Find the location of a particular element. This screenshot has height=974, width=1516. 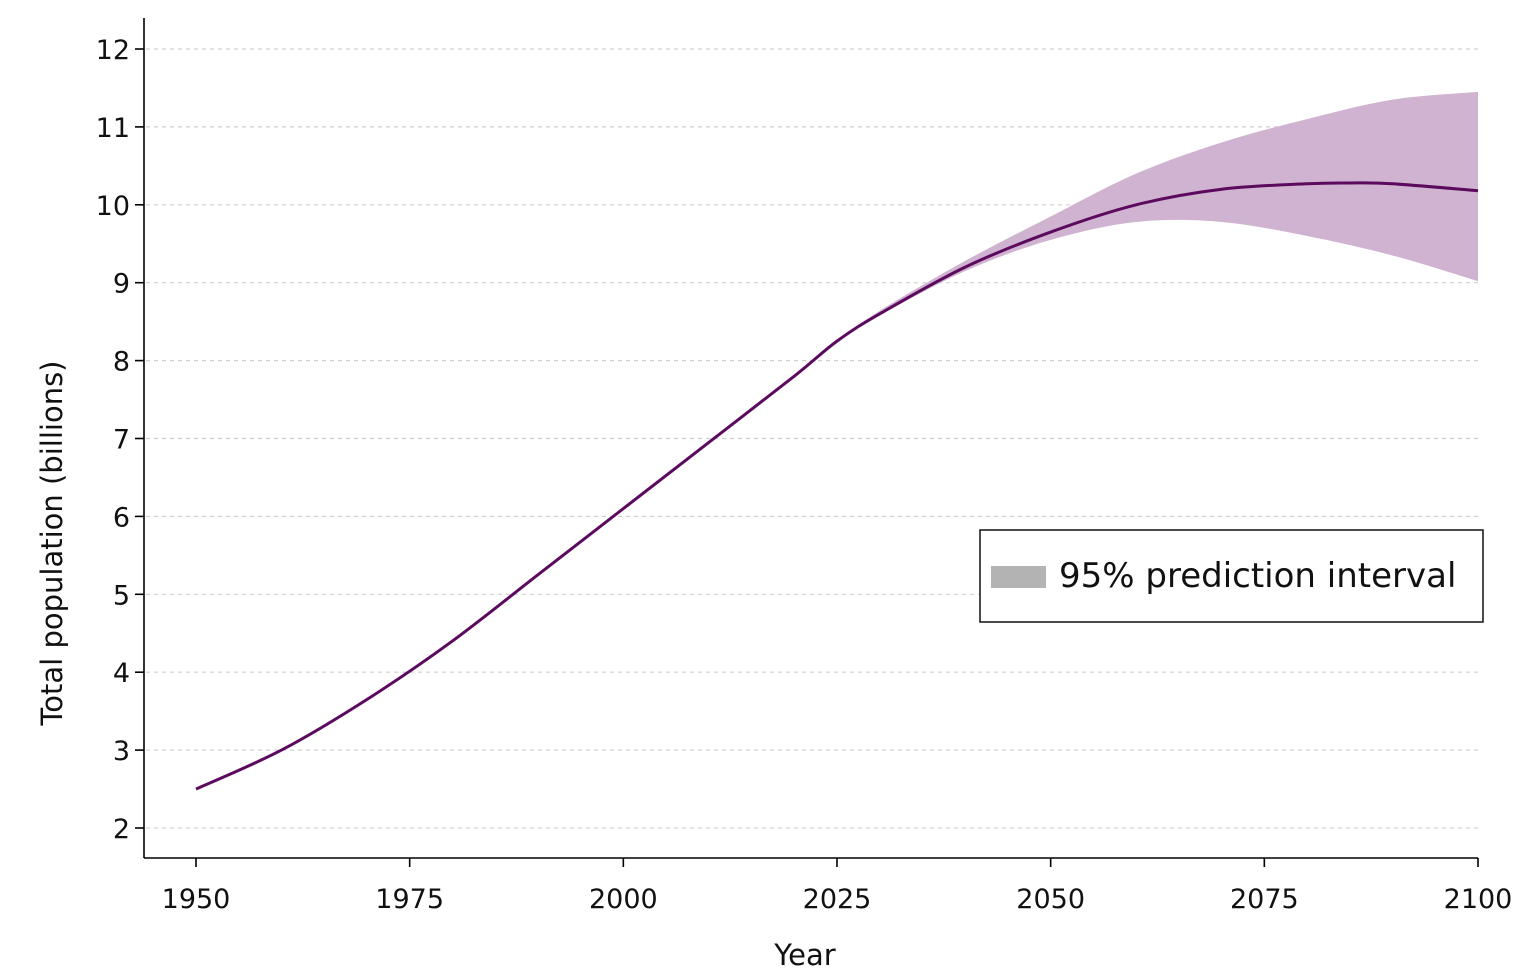

y-tick-label-2: 2 is located at coordinates (121, 829).